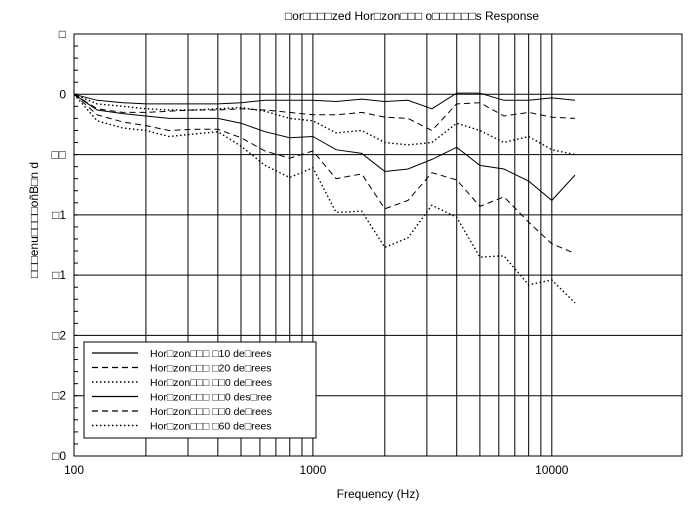  Describe the element at coordinates (211, 354) in the screenshot. I see `legend-label: Hor□zon□□□ □10 de□rees` at that location.